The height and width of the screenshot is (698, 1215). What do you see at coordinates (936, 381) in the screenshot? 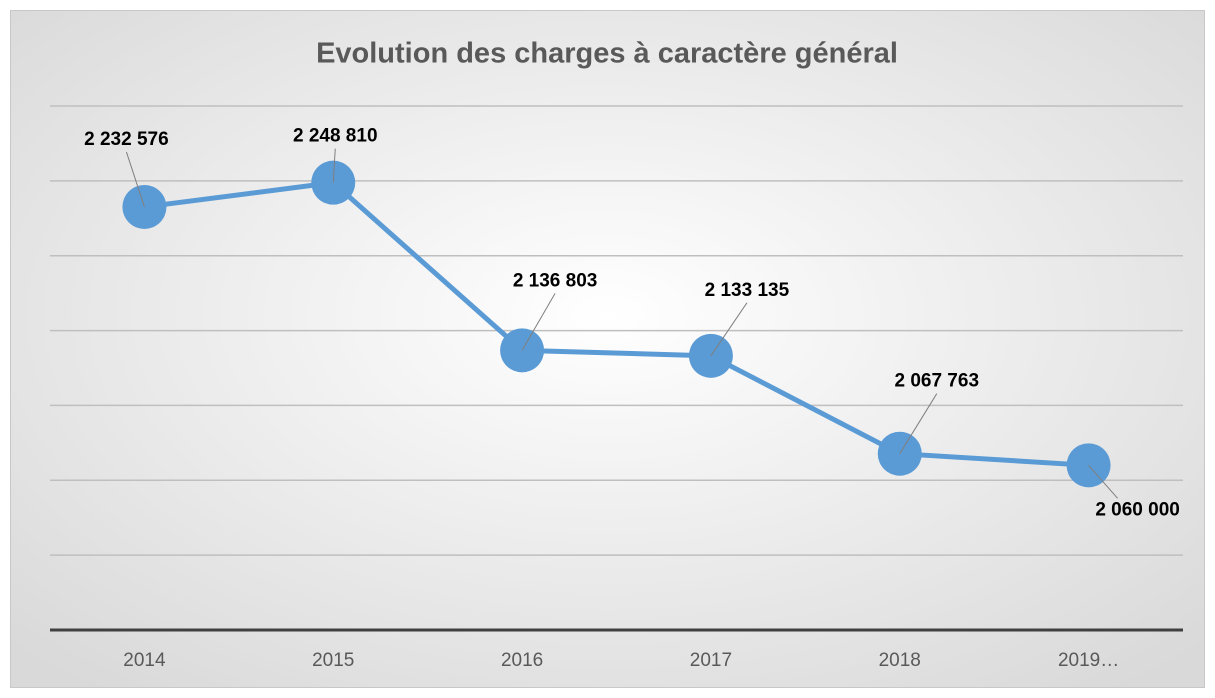
I see `data-label: 2 067 763` at bounding box center [936, 381].